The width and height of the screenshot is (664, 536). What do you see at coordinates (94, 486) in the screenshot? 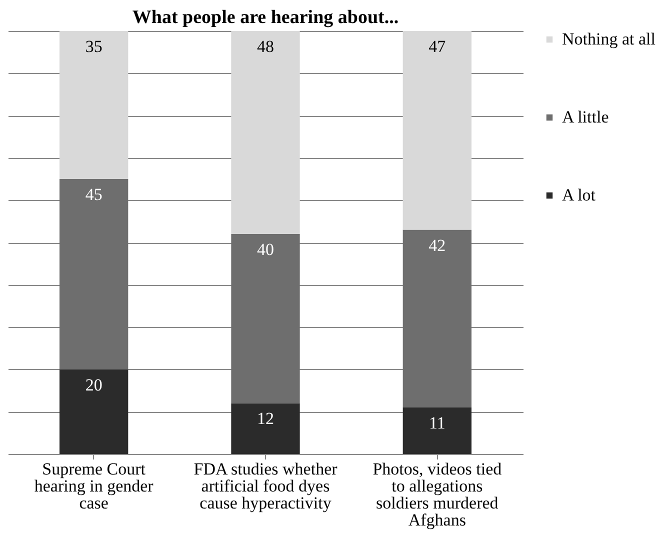
I see `x-tick-label: Supreme Court hearing in gender case` at bounding box center [94, 486].